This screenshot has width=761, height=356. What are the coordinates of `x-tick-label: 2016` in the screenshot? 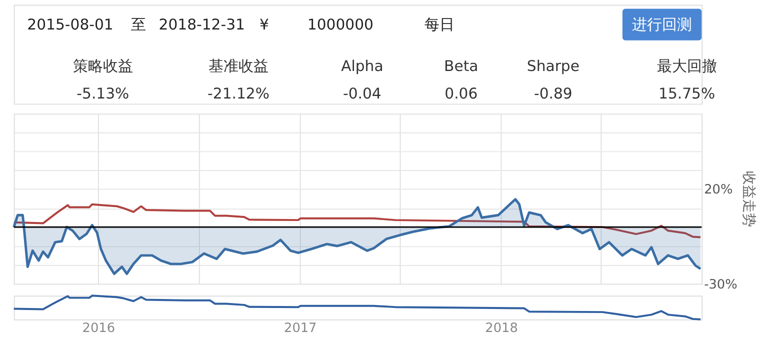 It's located at (99, 328).